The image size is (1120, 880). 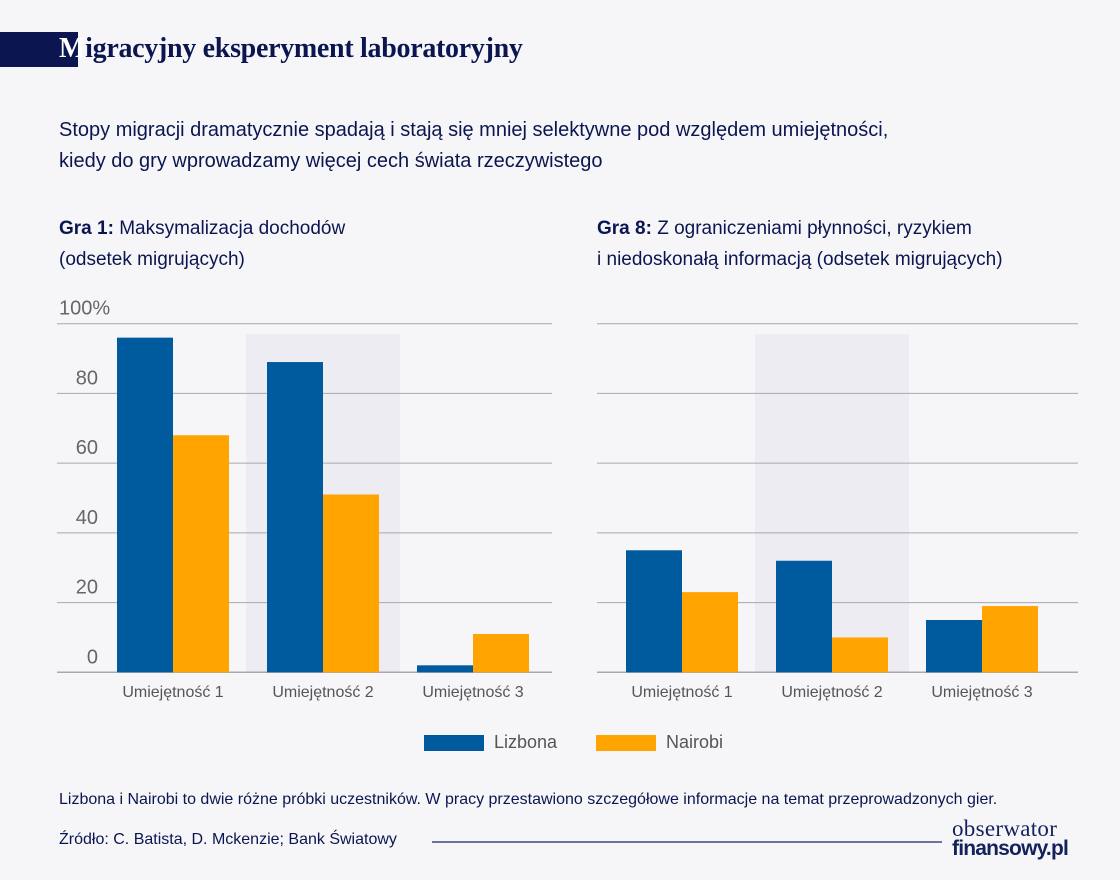 What do you see at coordinates (626, 742) in the screenshot?
I see `legend-swatch-nairobi` at bounding box center [626, 742].